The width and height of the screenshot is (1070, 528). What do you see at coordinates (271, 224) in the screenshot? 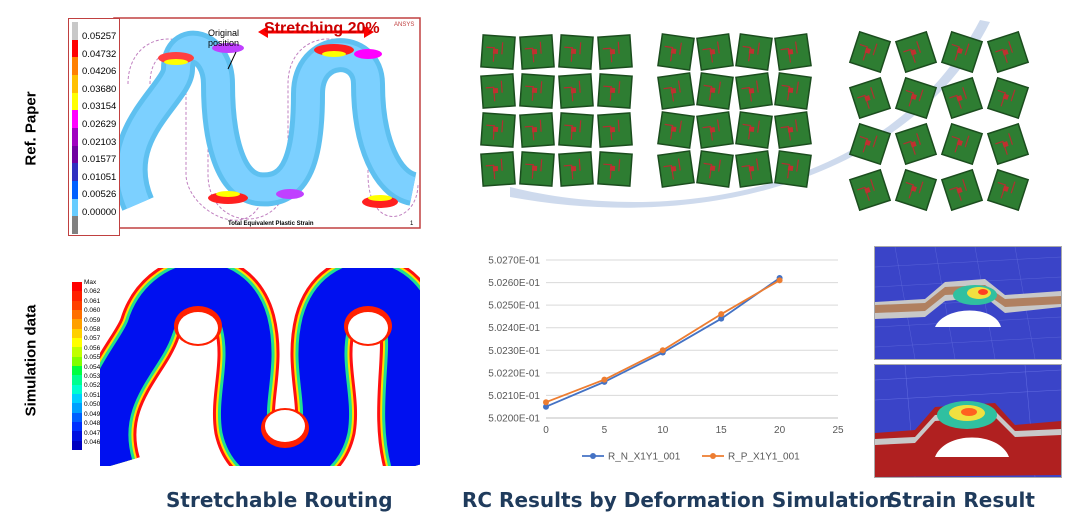
I see `plot-bottom-label: Total Equivalent Plastic Strain` at bounding box center [271, 224].